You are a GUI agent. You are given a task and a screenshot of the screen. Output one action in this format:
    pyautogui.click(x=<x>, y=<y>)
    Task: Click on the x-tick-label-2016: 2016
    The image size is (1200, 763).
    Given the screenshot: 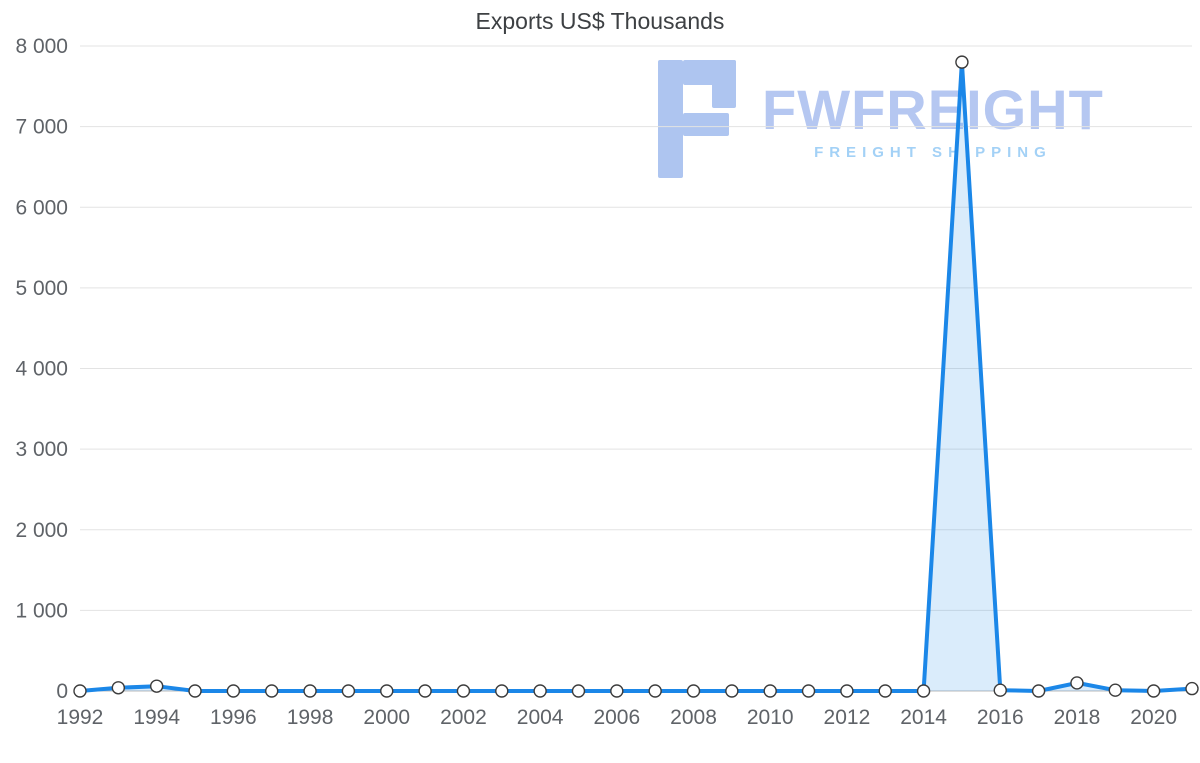 What is the action you would take?
    pyautogui.click(x=1000, y=717)
    